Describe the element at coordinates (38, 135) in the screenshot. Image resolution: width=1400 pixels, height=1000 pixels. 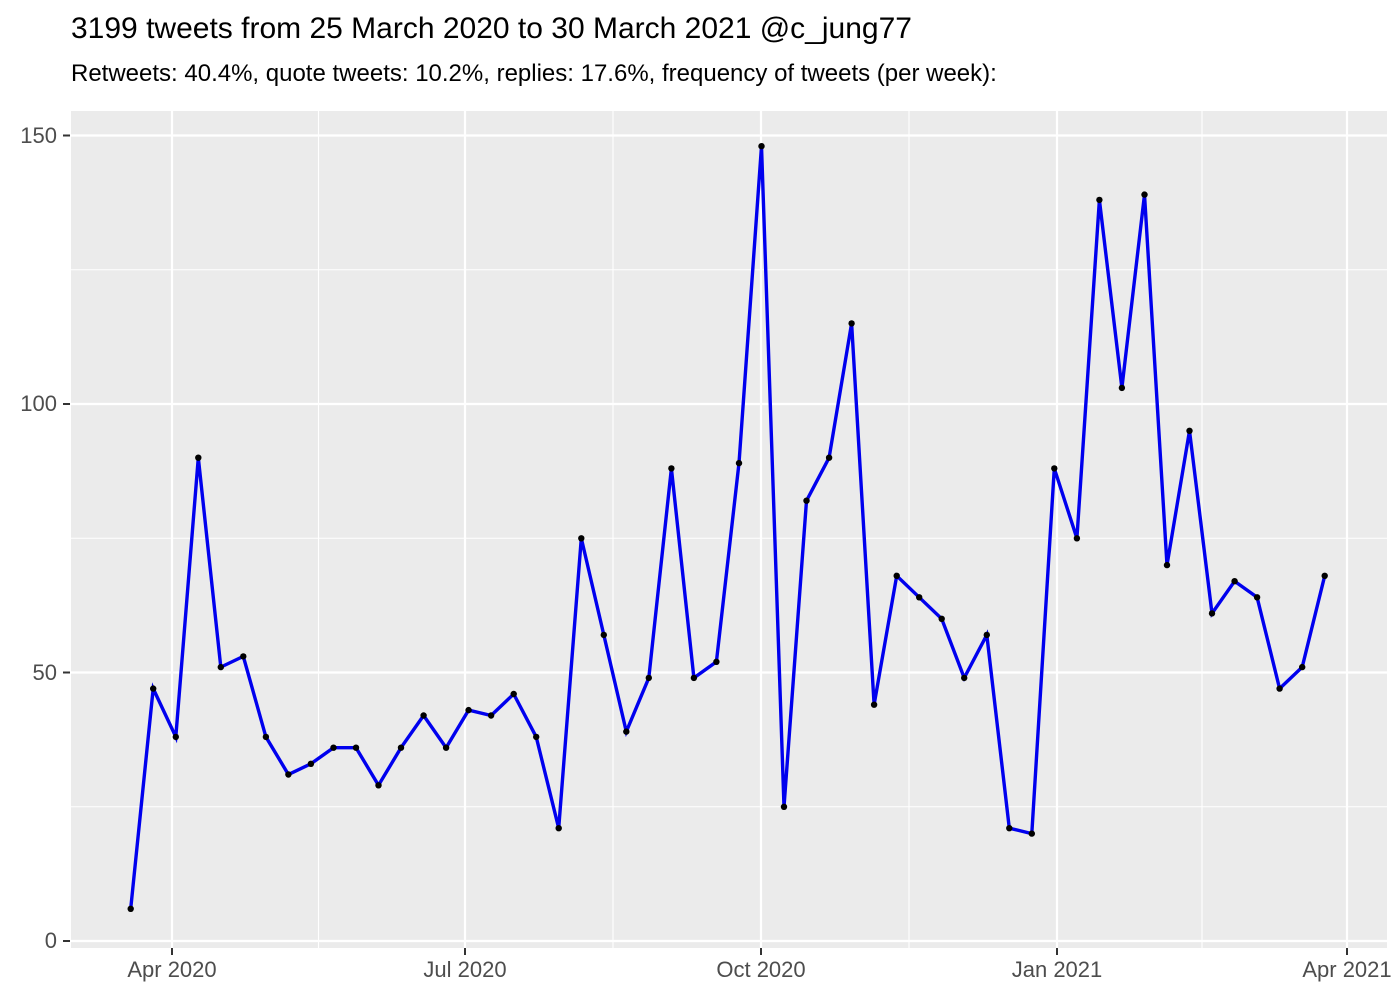
I see `y-axis-tick-label: 150` at that location.